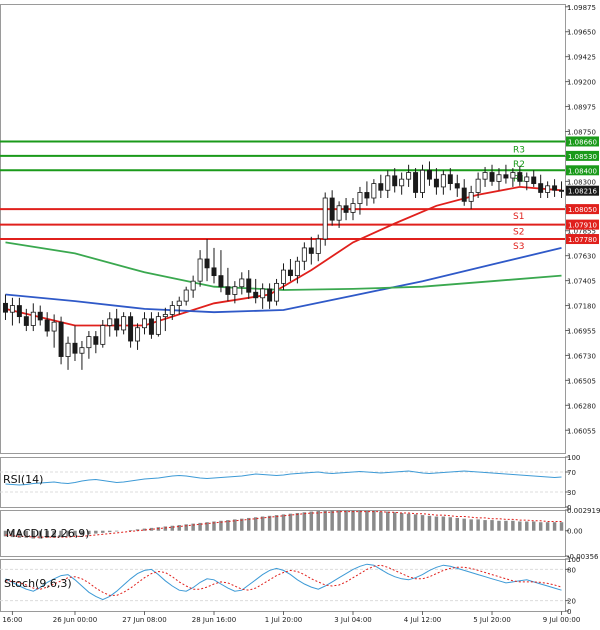  I want to click on level-name-r3: R3, so click(519, 150).